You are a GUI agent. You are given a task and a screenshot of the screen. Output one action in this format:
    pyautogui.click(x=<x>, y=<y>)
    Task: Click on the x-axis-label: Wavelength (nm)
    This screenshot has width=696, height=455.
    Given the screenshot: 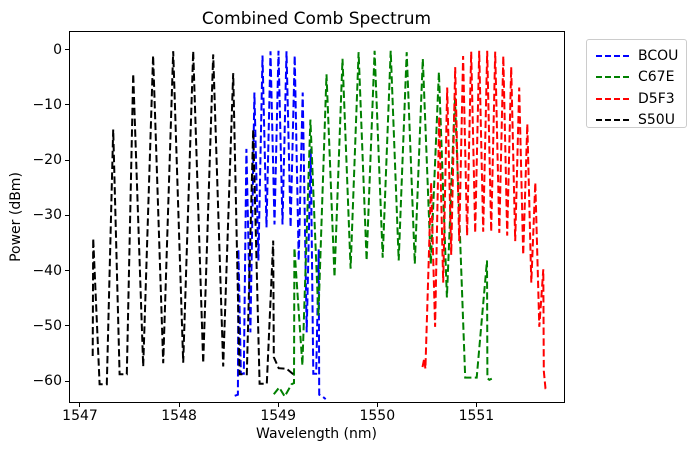 What is the action you would take?
    pyautogui.click(x=316, y=434)
    